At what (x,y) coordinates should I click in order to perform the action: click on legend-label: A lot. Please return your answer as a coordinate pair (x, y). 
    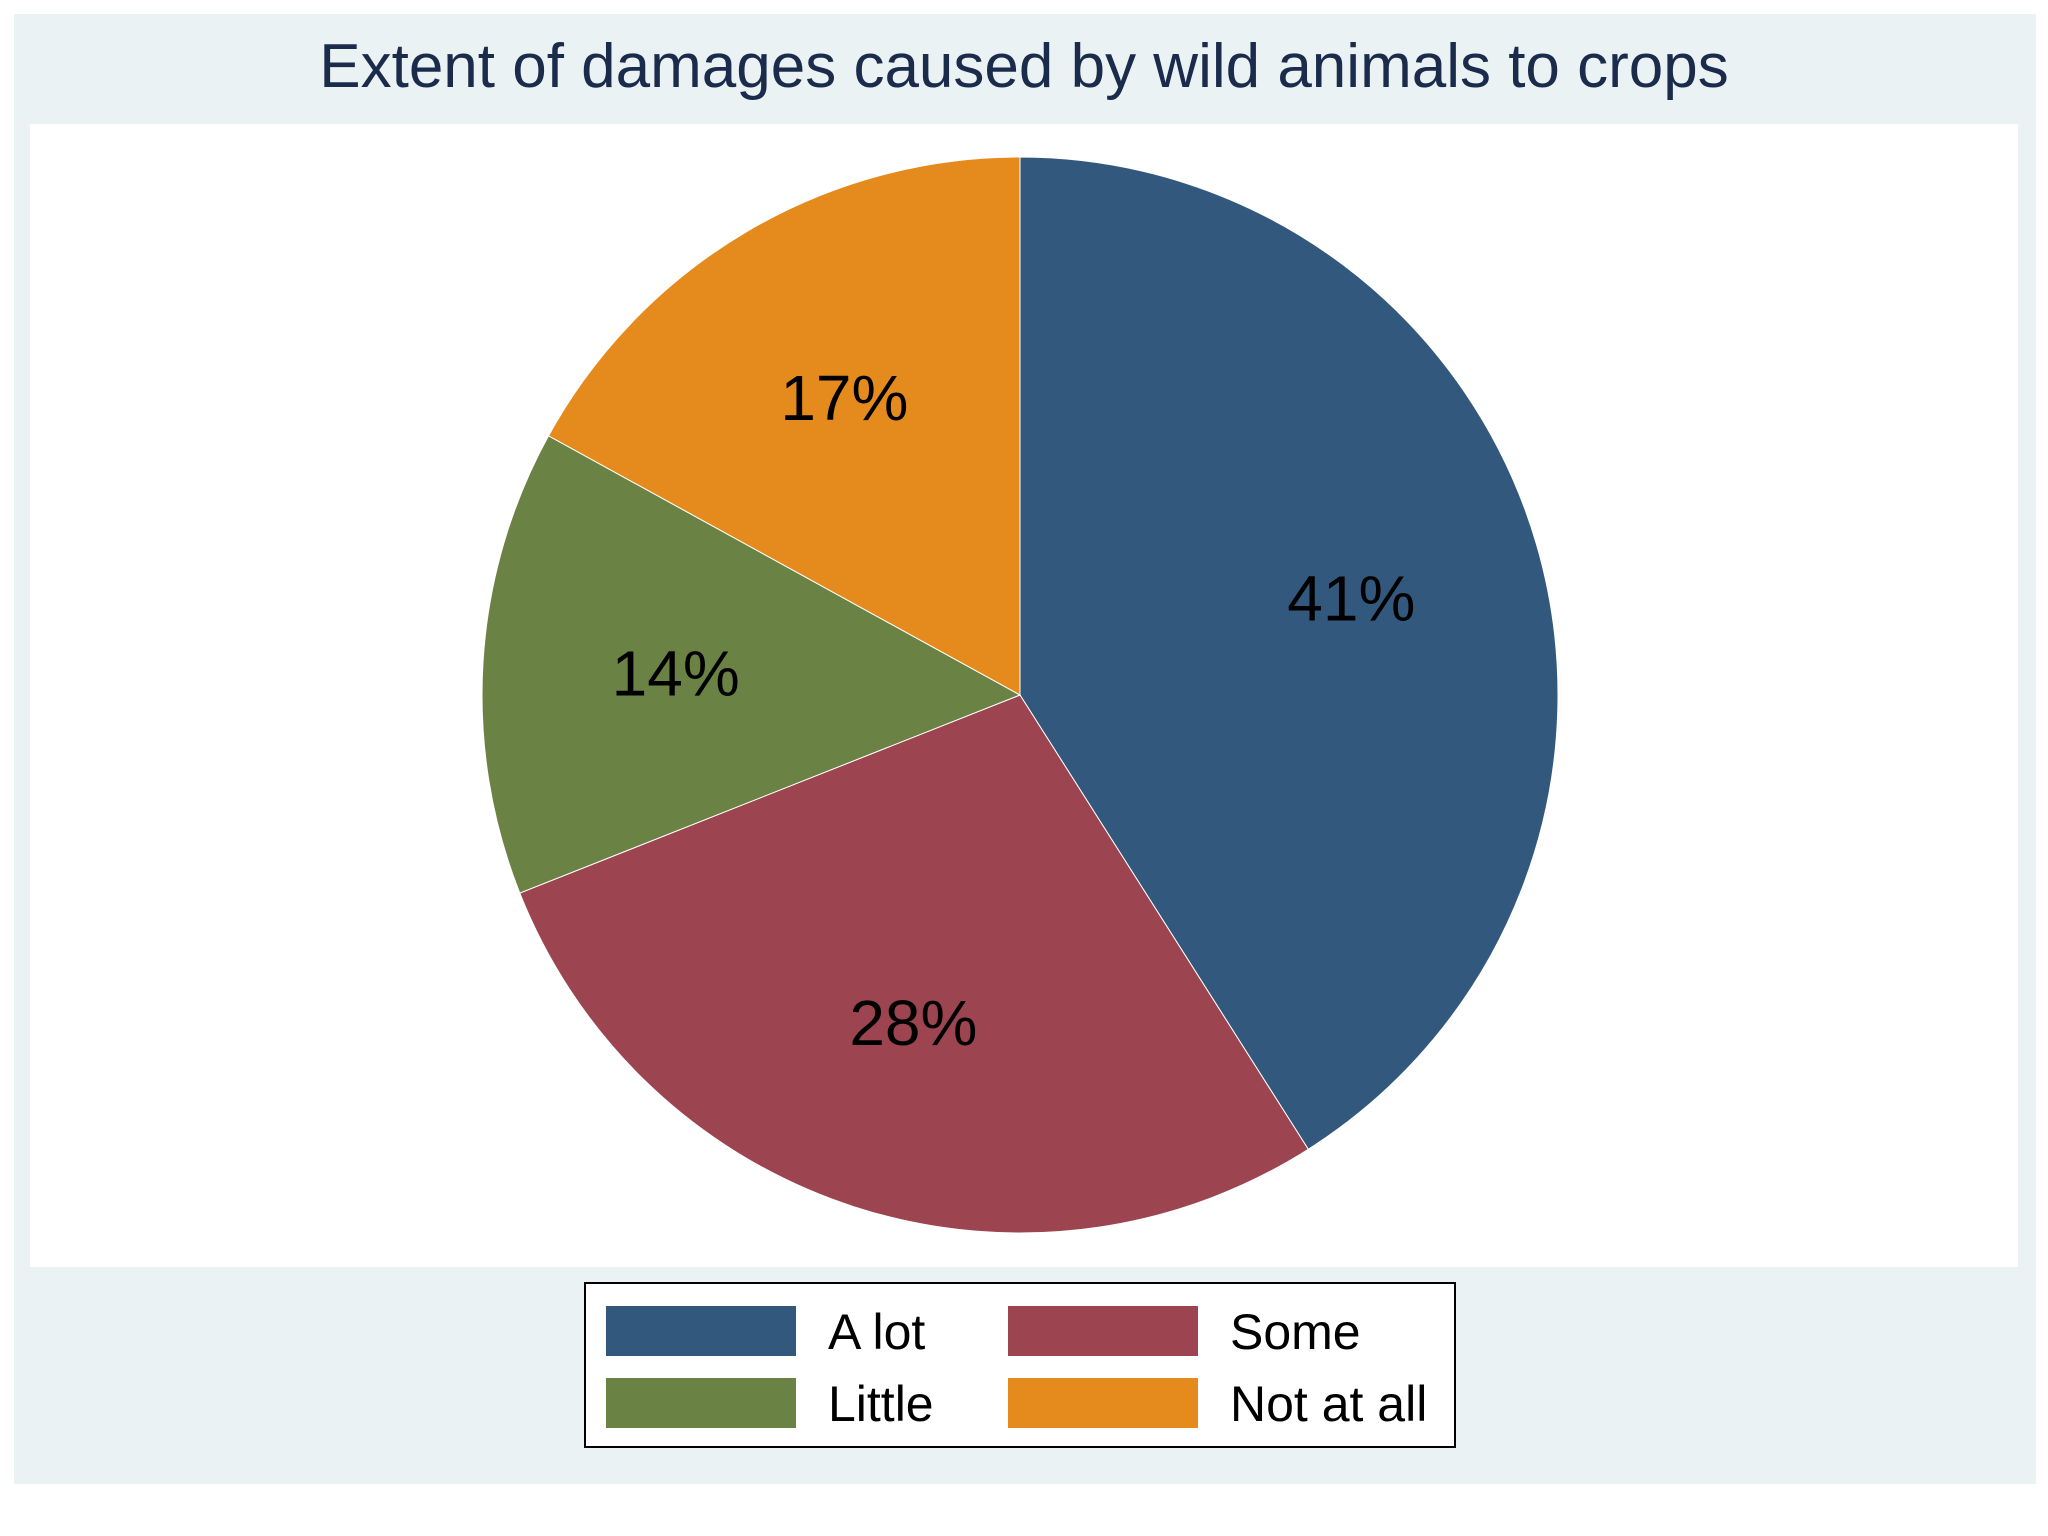
    Looking at the image, I should click on (877, 1332).